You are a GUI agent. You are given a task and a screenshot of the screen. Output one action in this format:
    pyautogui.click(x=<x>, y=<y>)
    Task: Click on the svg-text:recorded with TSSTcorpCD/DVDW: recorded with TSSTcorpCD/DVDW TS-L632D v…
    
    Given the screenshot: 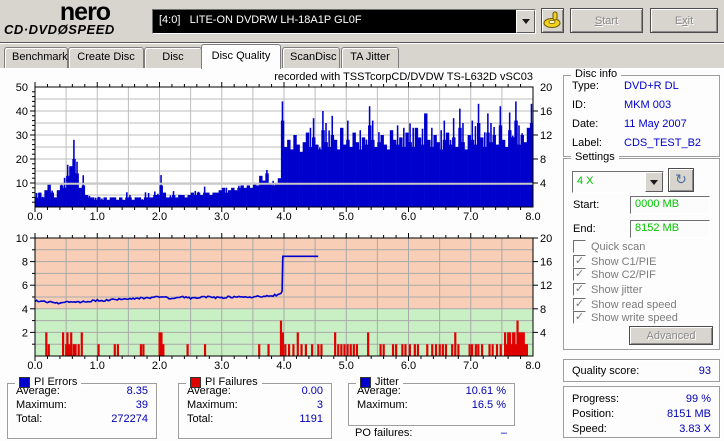 What is the action you would take?
    pyautogui.click(x=403, y=77)
    